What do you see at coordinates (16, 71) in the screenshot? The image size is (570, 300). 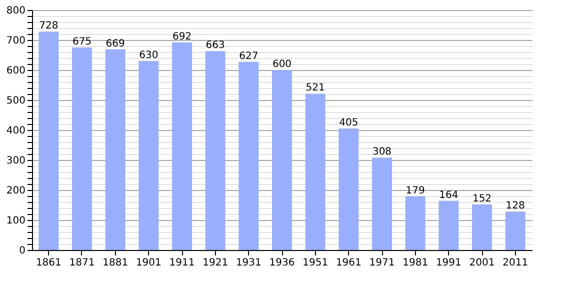 I see `y-tick-label: 600` at bounding box center [16, 71].